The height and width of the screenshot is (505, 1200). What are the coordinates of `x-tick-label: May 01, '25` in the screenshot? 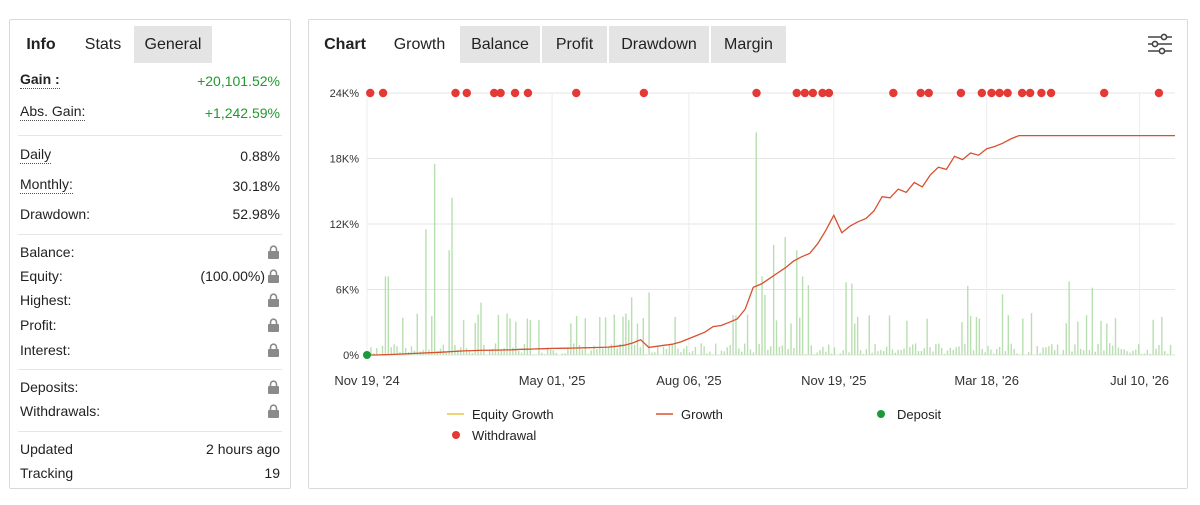 It's located at (552, 380).